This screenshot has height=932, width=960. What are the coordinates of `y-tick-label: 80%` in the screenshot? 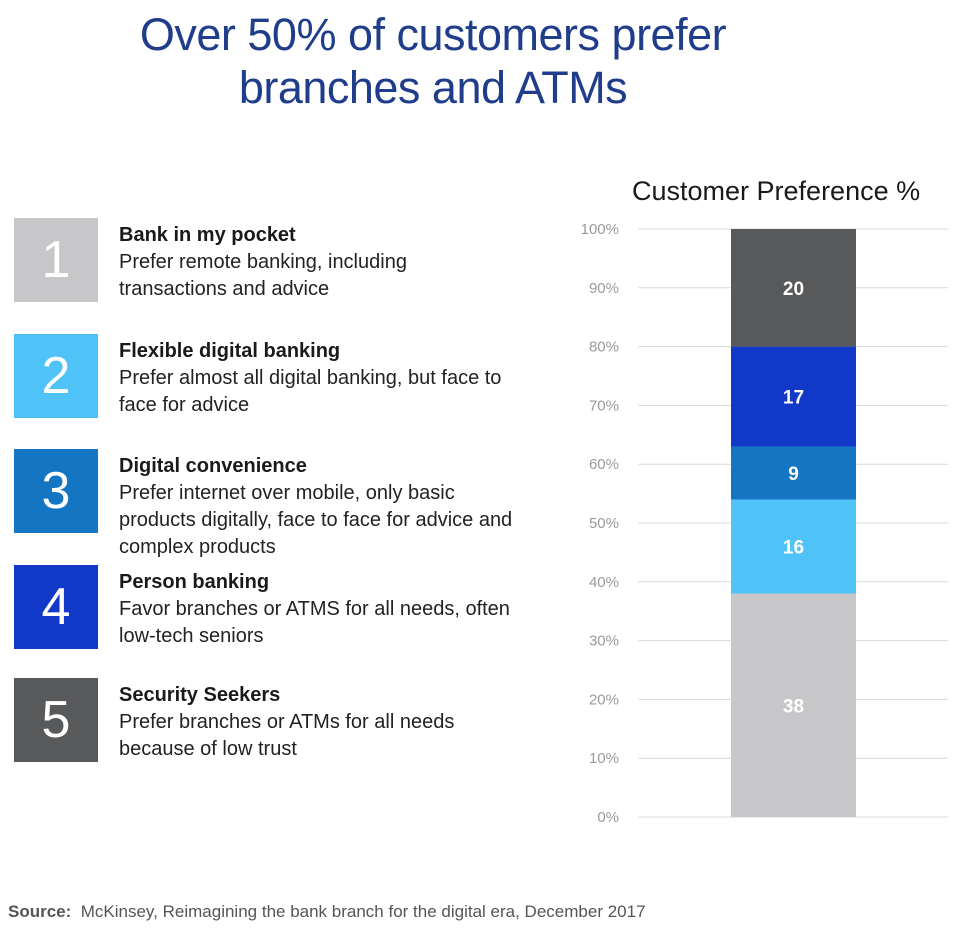 It's located at (604, 347).